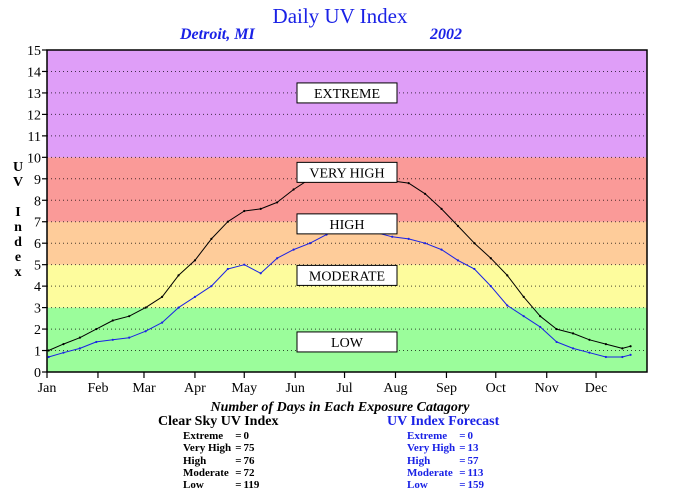  I want to click on forecast-summary-row: Moderate = 113, so click(447, 473).